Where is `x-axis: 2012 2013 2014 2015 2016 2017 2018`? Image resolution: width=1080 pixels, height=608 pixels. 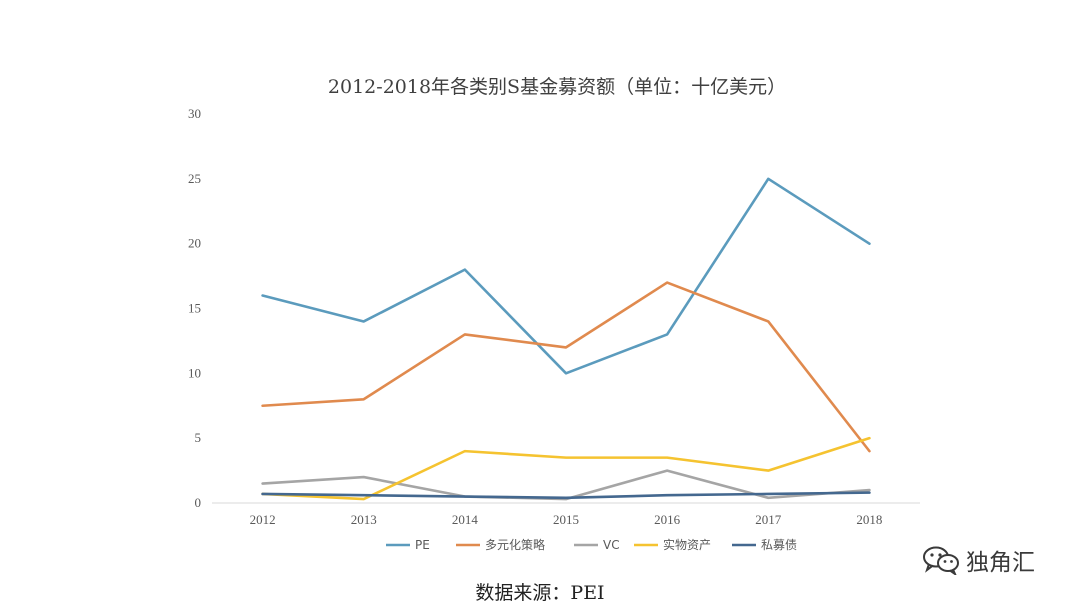 x-axis: 2012 2013 2014 2015 2016 2017 2018 is located at coordinates (566, 519).